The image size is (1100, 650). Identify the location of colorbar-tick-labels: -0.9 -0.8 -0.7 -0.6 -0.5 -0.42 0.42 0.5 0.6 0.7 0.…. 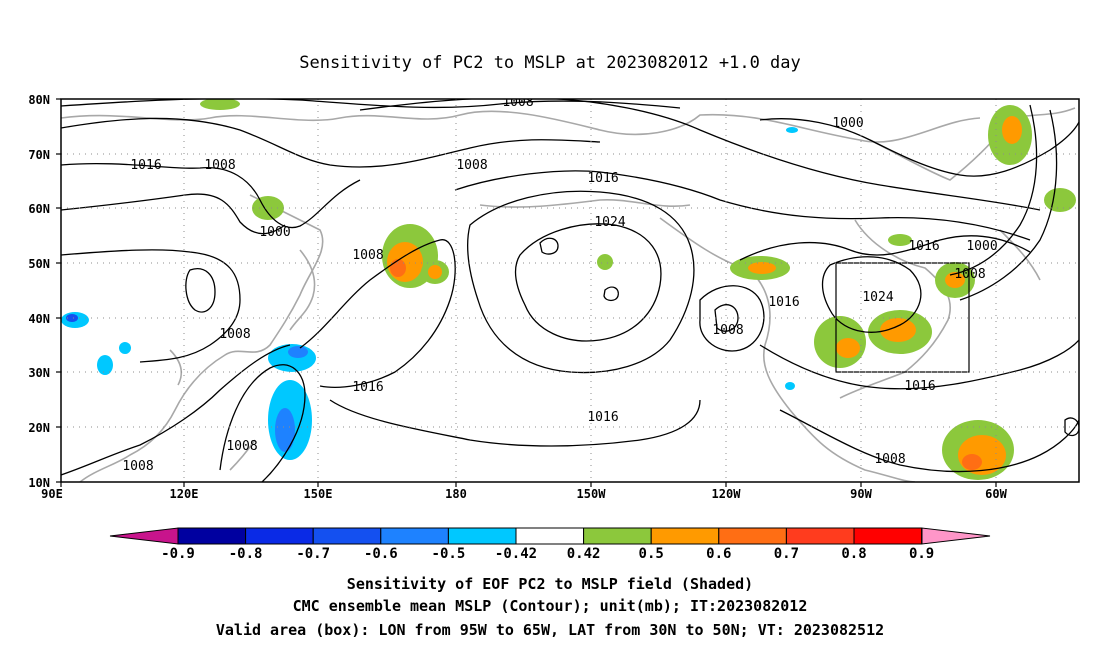
(547, 554).